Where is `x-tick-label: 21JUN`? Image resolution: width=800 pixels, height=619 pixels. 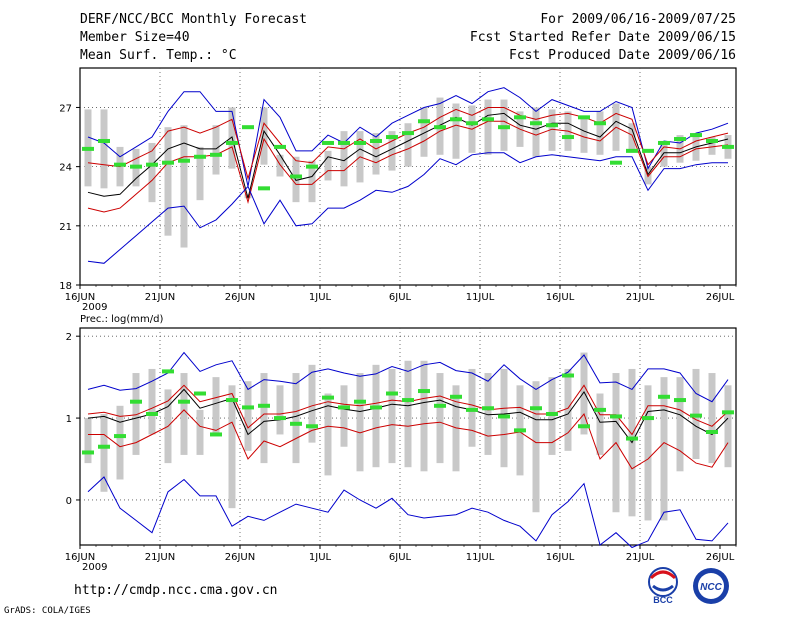 x-tick-label: 21JUN is located at coordinates (160, 297).